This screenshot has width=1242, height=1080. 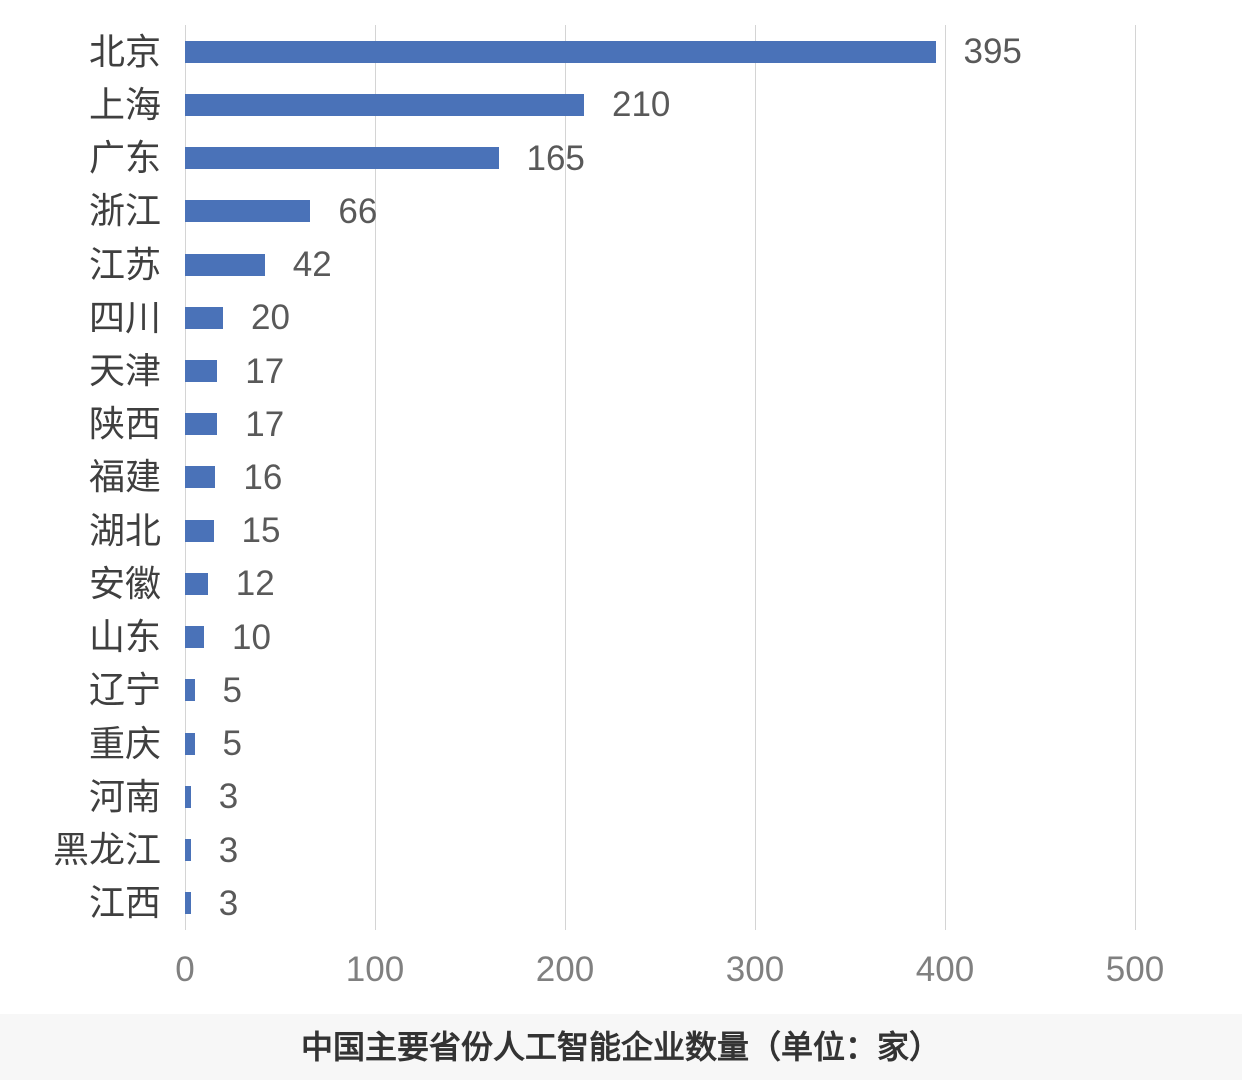 What do you see at coordinates (124, 158) in the screenshot?
I see `category-label: 广东` at bounding box center [124, 158].